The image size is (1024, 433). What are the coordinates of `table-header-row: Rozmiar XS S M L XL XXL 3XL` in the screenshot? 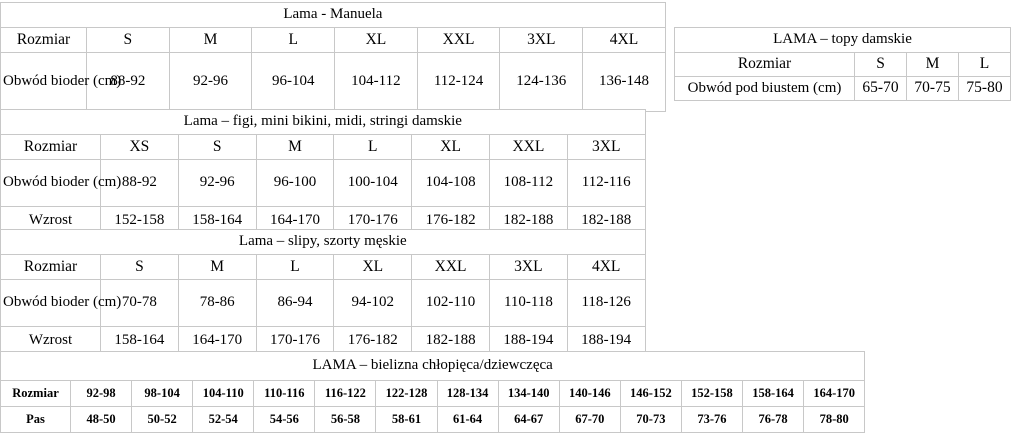 It's located at (323, 147).